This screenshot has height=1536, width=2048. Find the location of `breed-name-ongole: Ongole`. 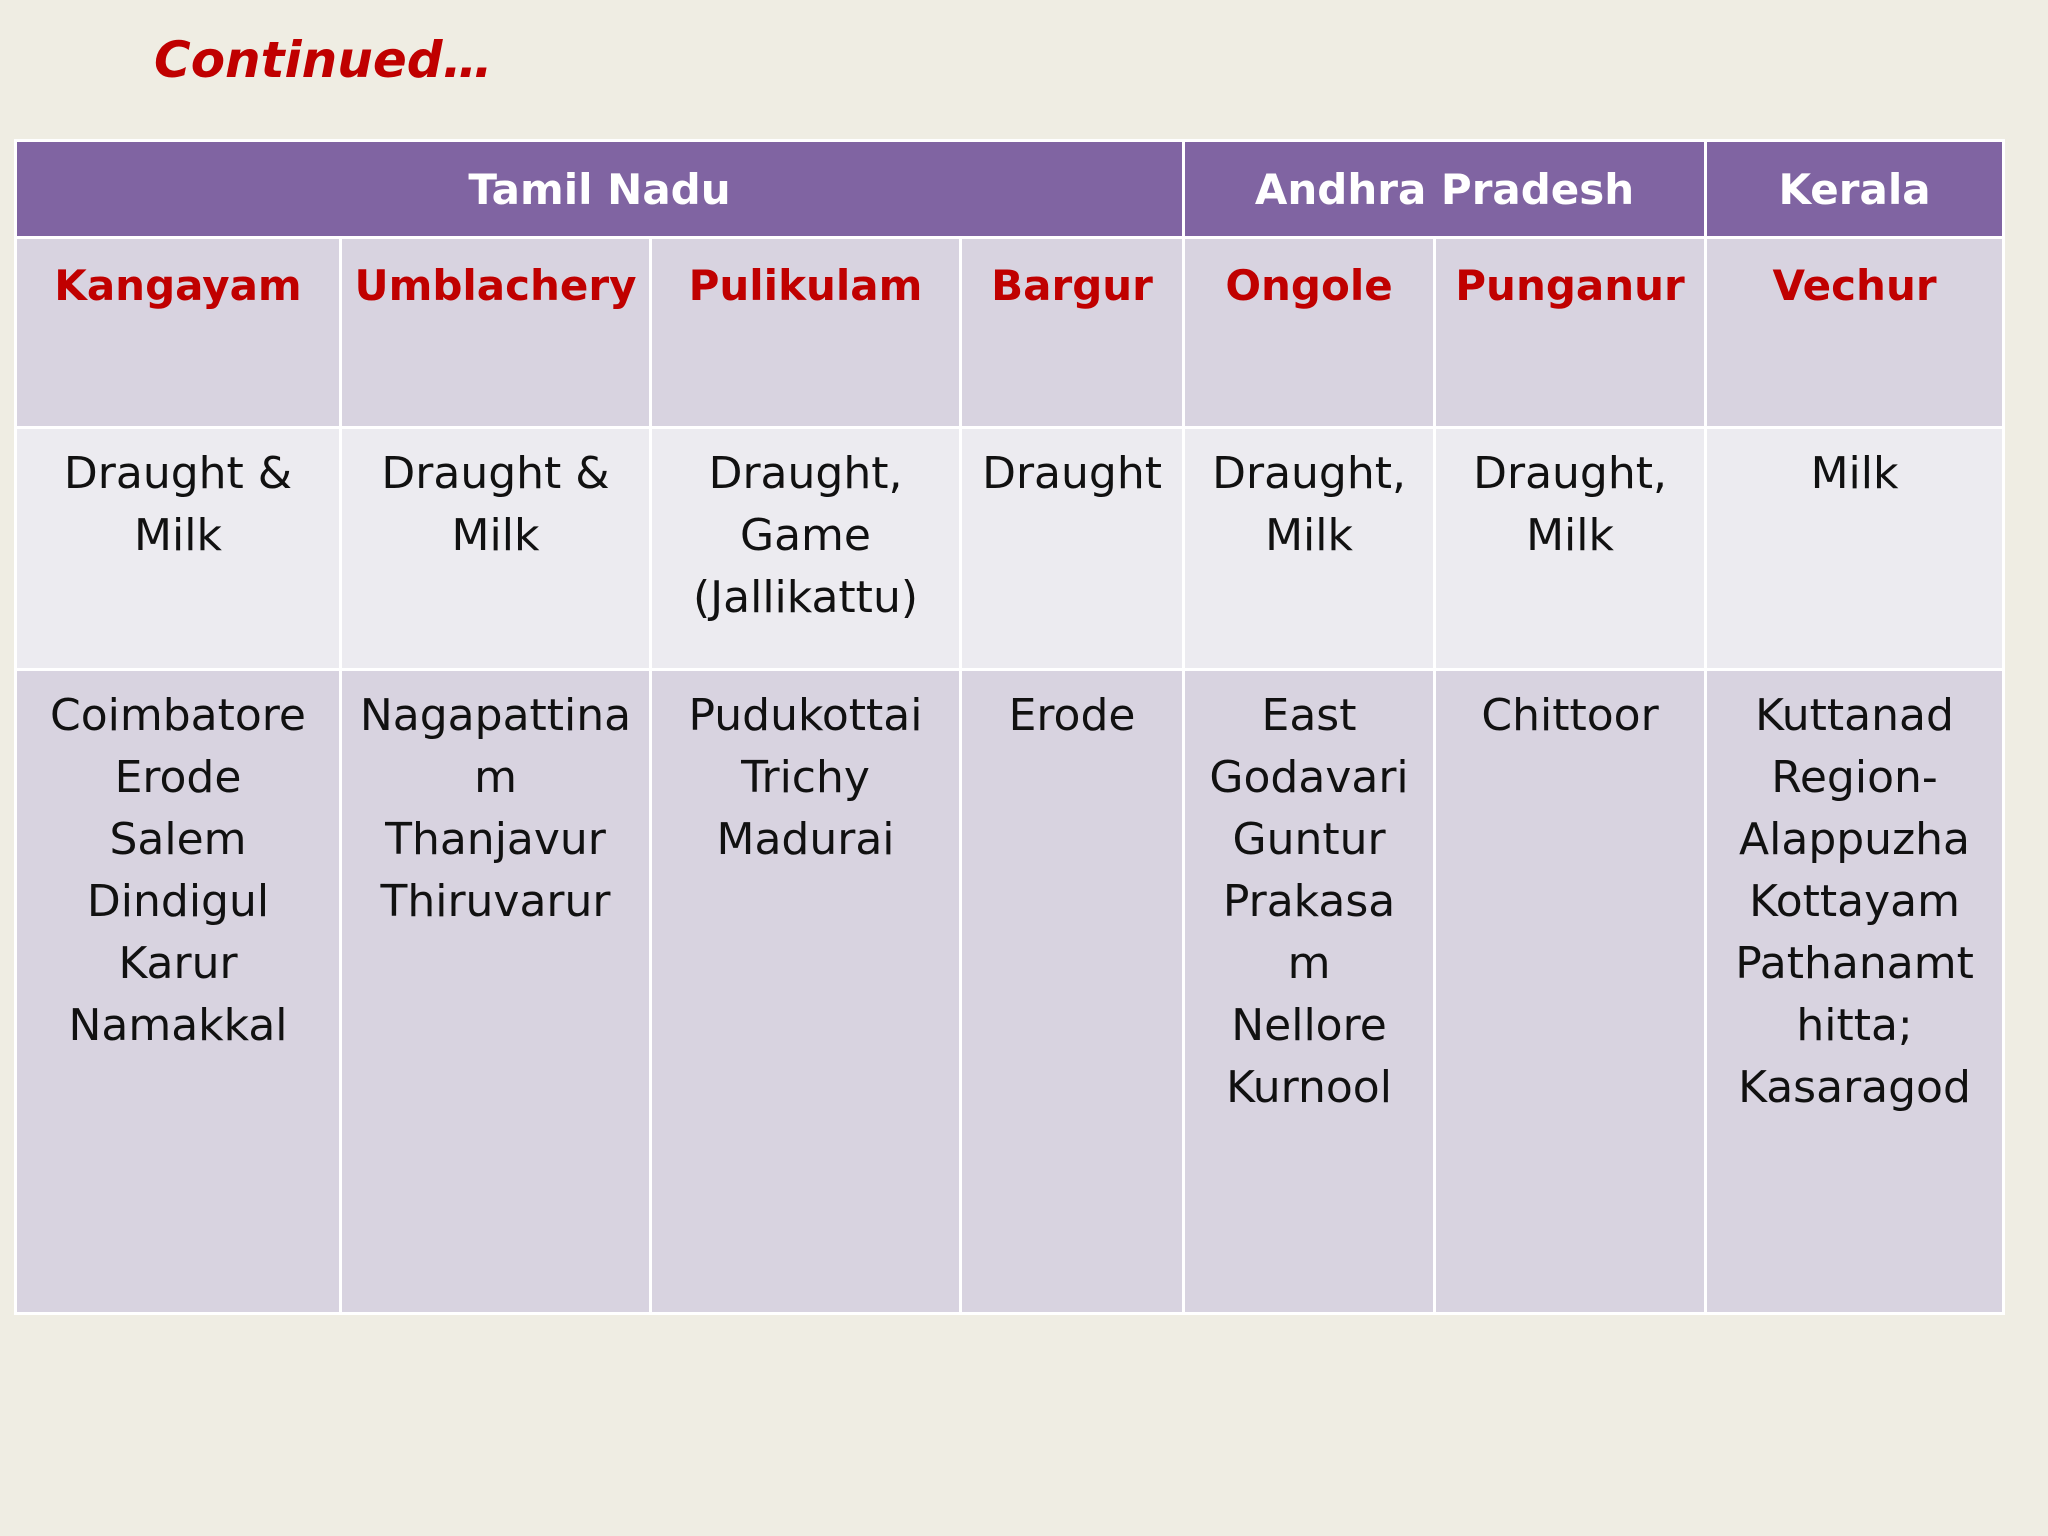

breed-name-ongole: Ongole is located at coordinates (1309, 332).